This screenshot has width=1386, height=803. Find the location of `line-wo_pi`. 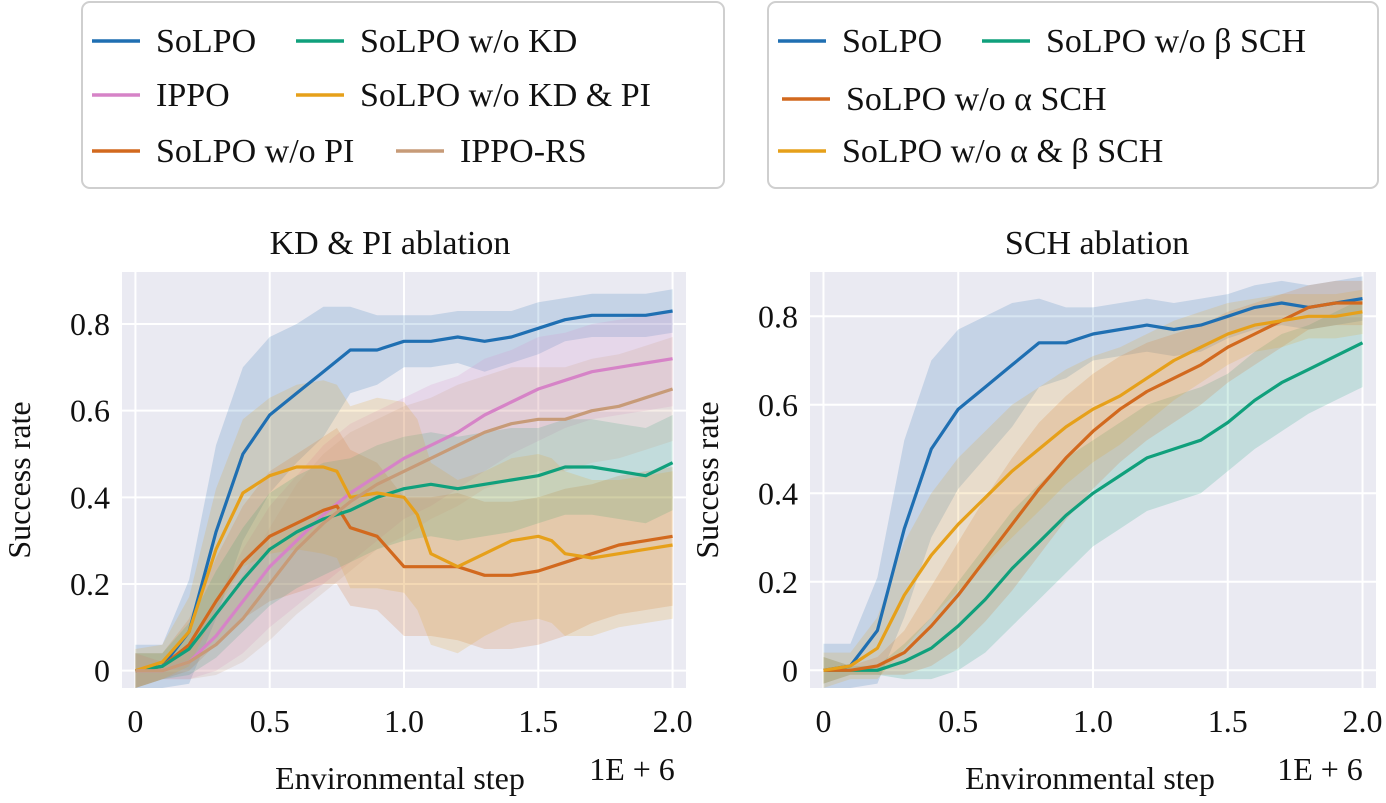

line-wo_pi is located at coordinates (404, 588).